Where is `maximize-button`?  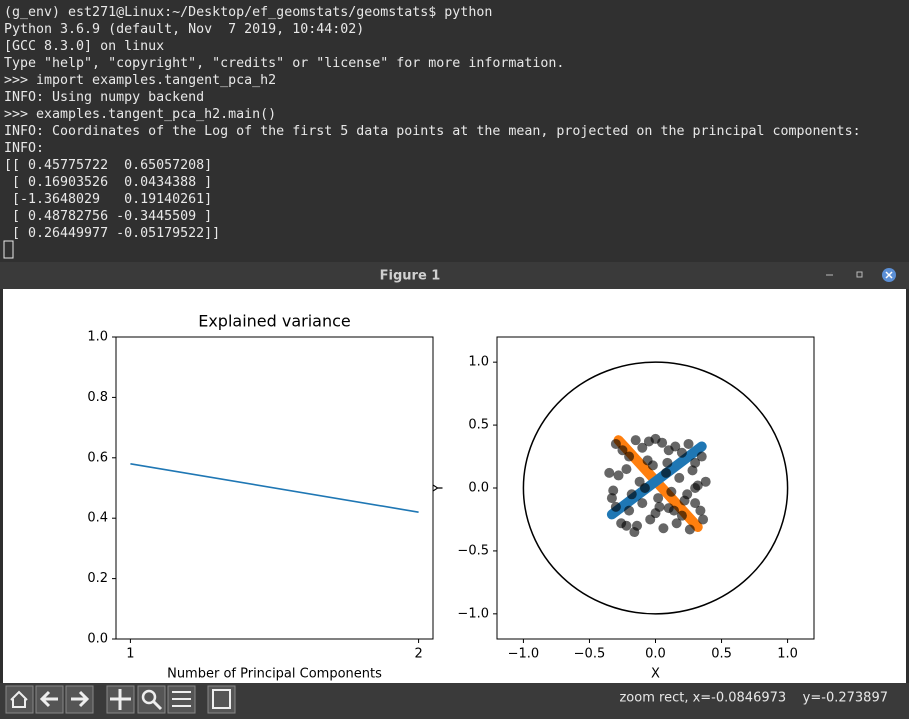
maximize-button is located at coordinates (859, 274).